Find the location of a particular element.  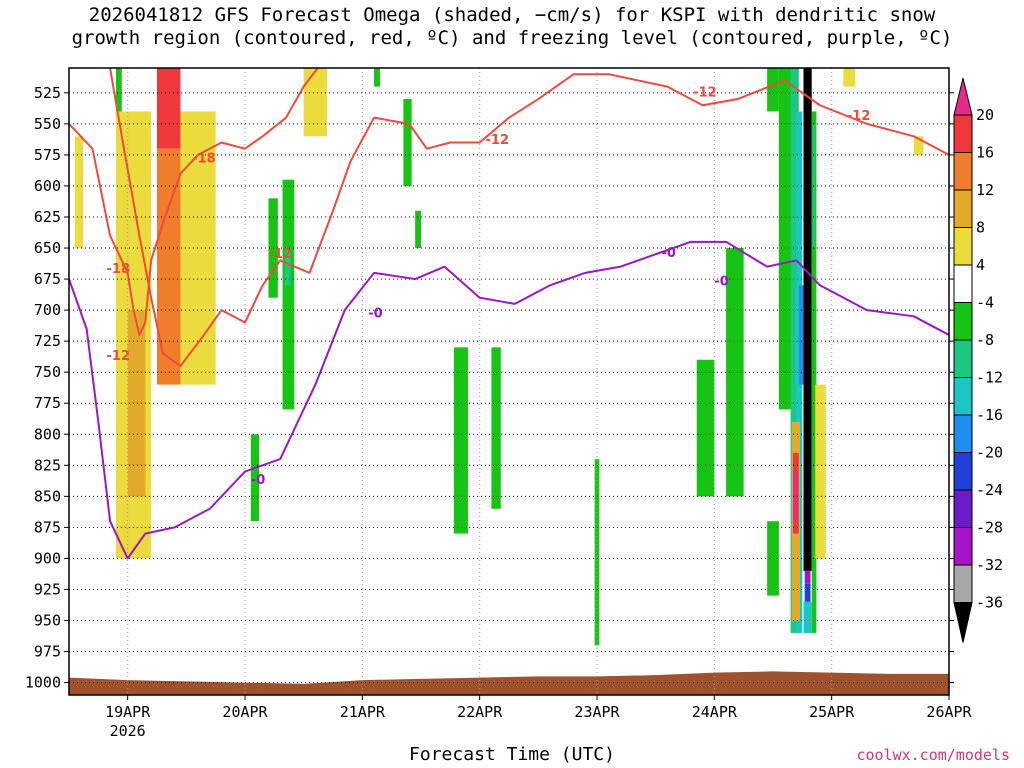

y-tick-label-975: 975 is located at coordinates (47, 652).